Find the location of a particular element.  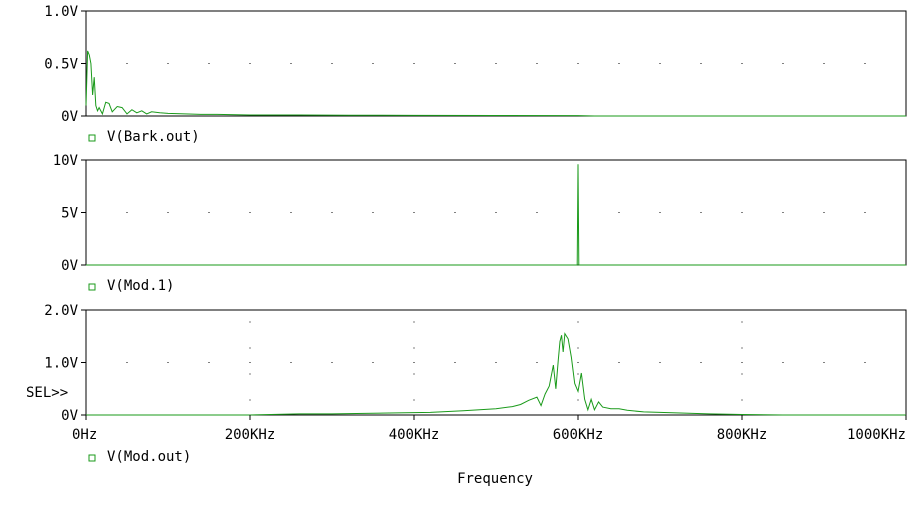

selector-label: SEL>> is located at coordinates (47, 393).